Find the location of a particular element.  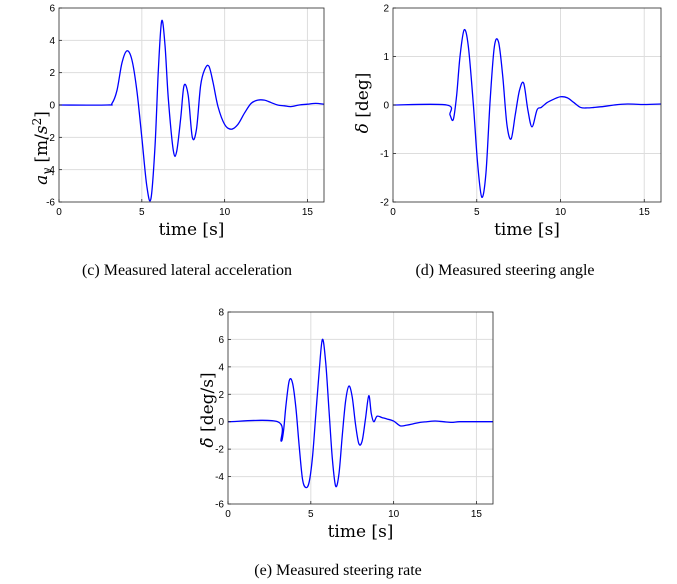

y-axis-label: δ̇ [deg/s] is located at coordinates (208, 409).